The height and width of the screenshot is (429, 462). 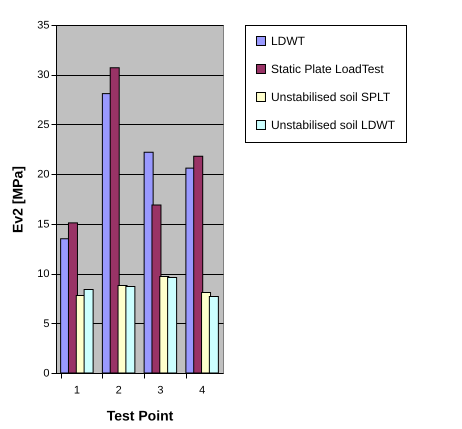 What do you see at coordinates (288, 41) in the screenshot?
I see `legend-label: LDWT` at bounding box center [288, 41].